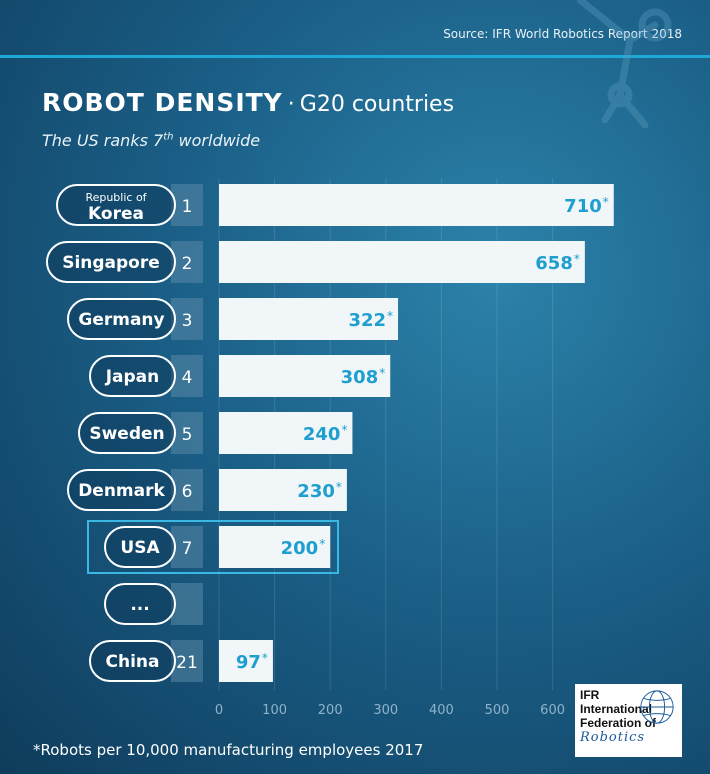 The height and width of the screenshot is (774, 710). What do you see at coordinates (330, 710) in the screenshot?
I see `x-tick-label: 200` at bounding box center [330, 710].